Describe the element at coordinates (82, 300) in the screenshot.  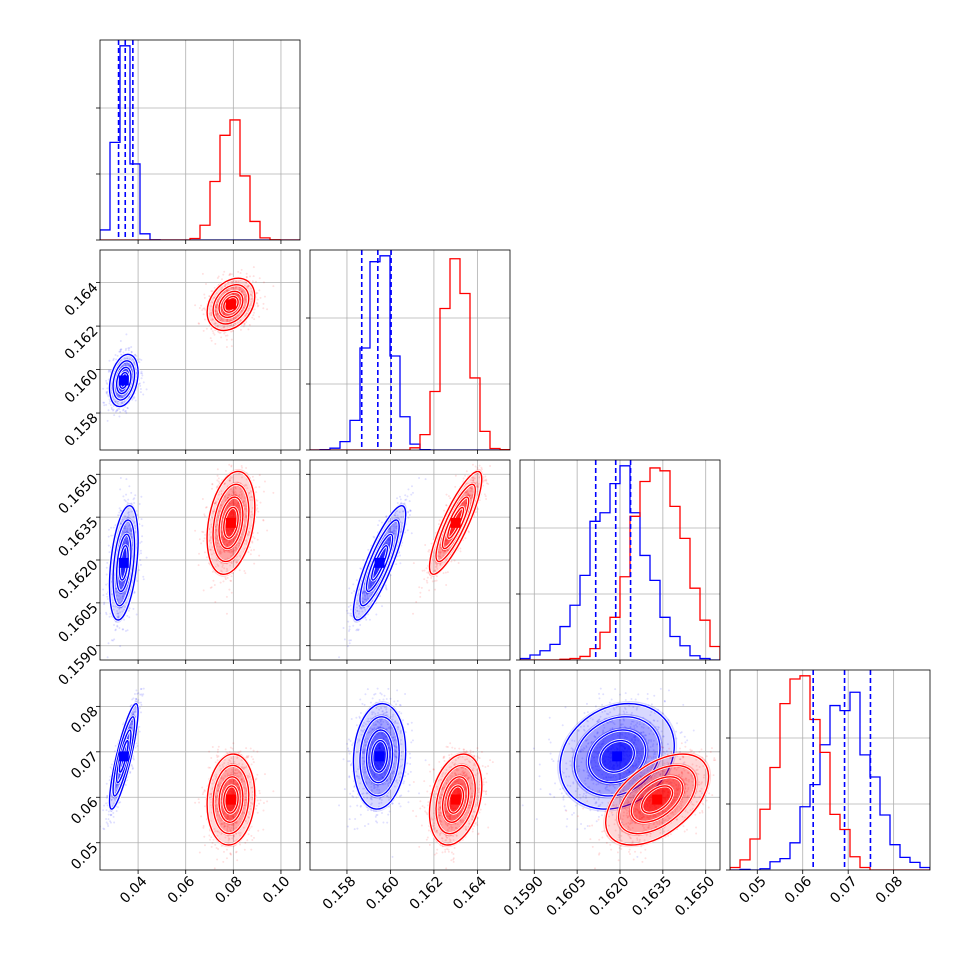
I see `y-tick-label: 0.164` at that location.